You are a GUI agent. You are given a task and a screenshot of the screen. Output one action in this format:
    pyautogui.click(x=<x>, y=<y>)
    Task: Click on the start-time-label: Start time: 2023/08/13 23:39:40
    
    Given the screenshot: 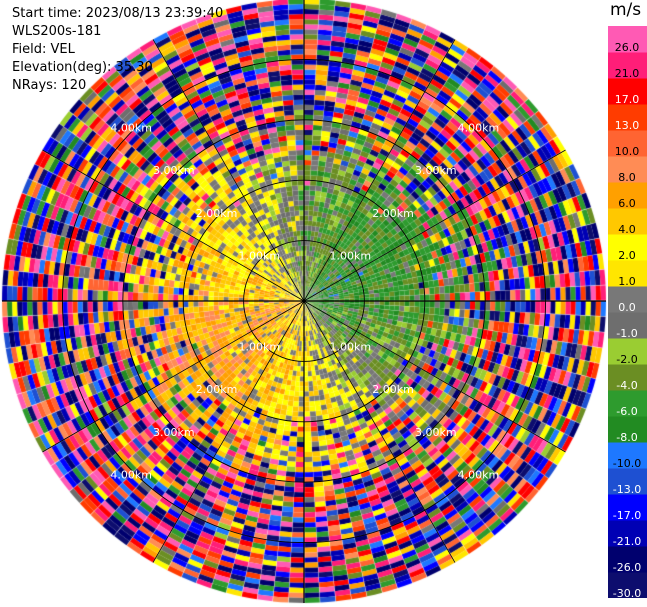 What is the action you would take?
    pyautogui.click(x=118, y=13)
    